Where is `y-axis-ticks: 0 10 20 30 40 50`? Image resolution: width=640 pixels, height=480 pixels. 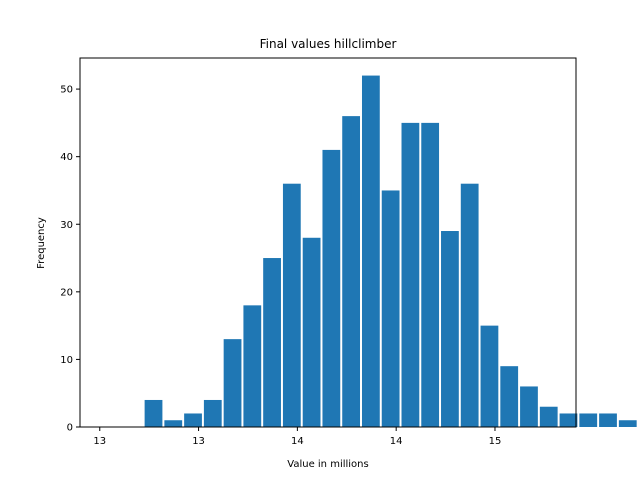 y-axis-ticks: 0 10 20 30 40 50 is located at coordinates (70, 259).